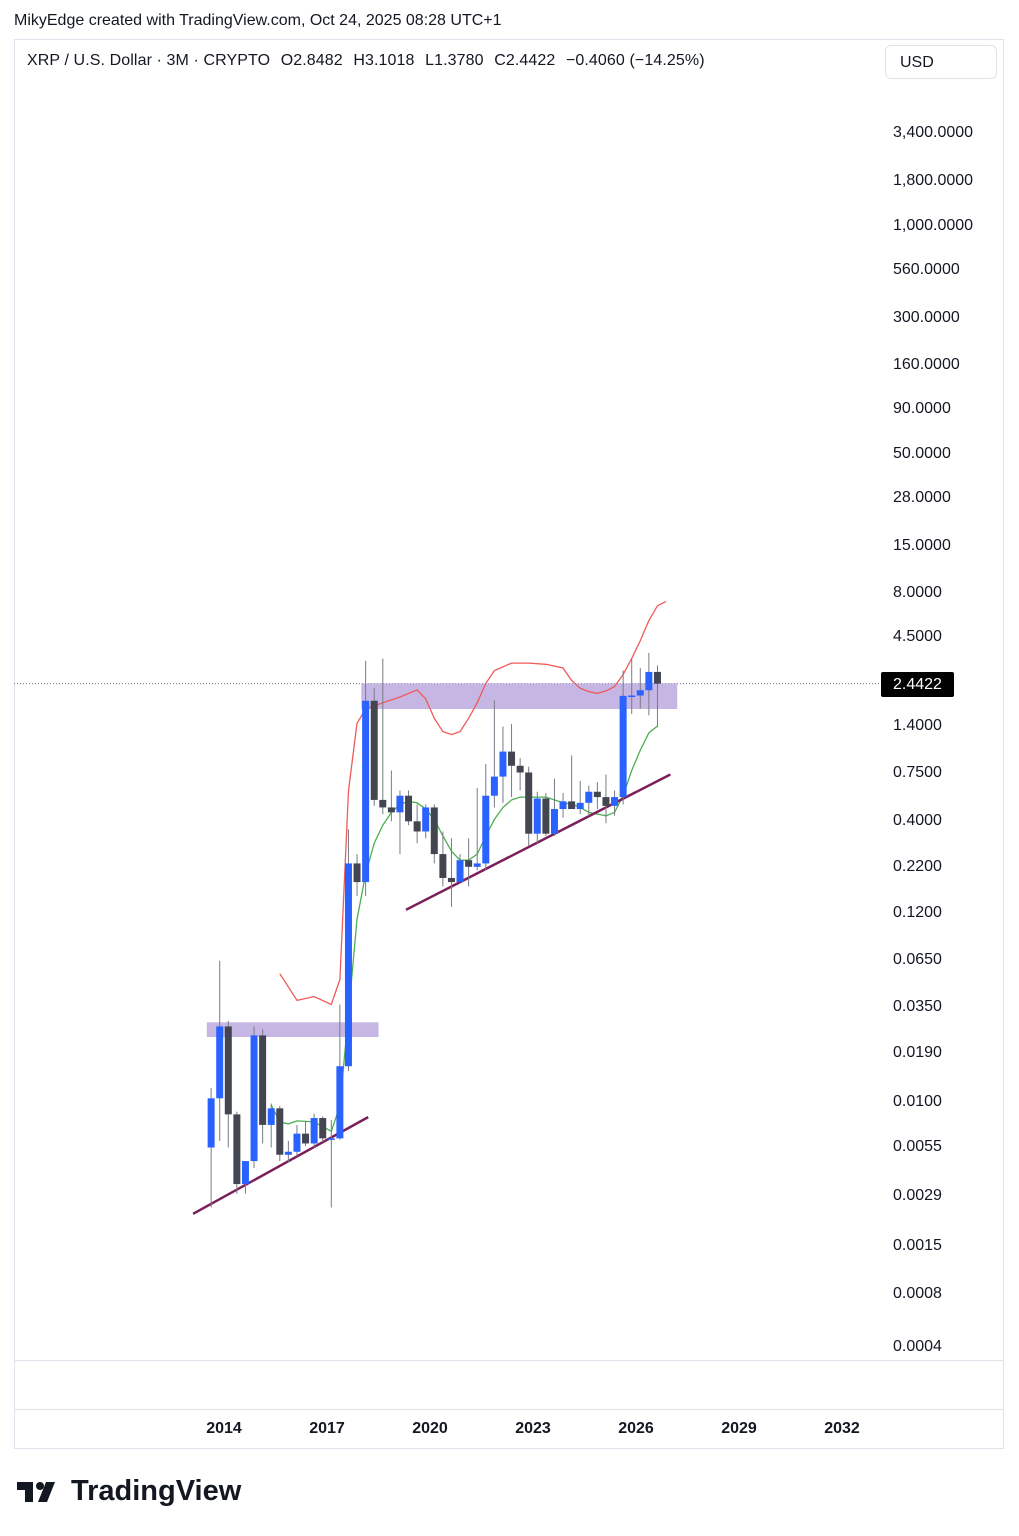 The image size is (1019, 1536). What do you see at coordinates (454, 60) in the screenshot?
I see `ohlc-low: L1.3780` at bounding box center [454, 60].